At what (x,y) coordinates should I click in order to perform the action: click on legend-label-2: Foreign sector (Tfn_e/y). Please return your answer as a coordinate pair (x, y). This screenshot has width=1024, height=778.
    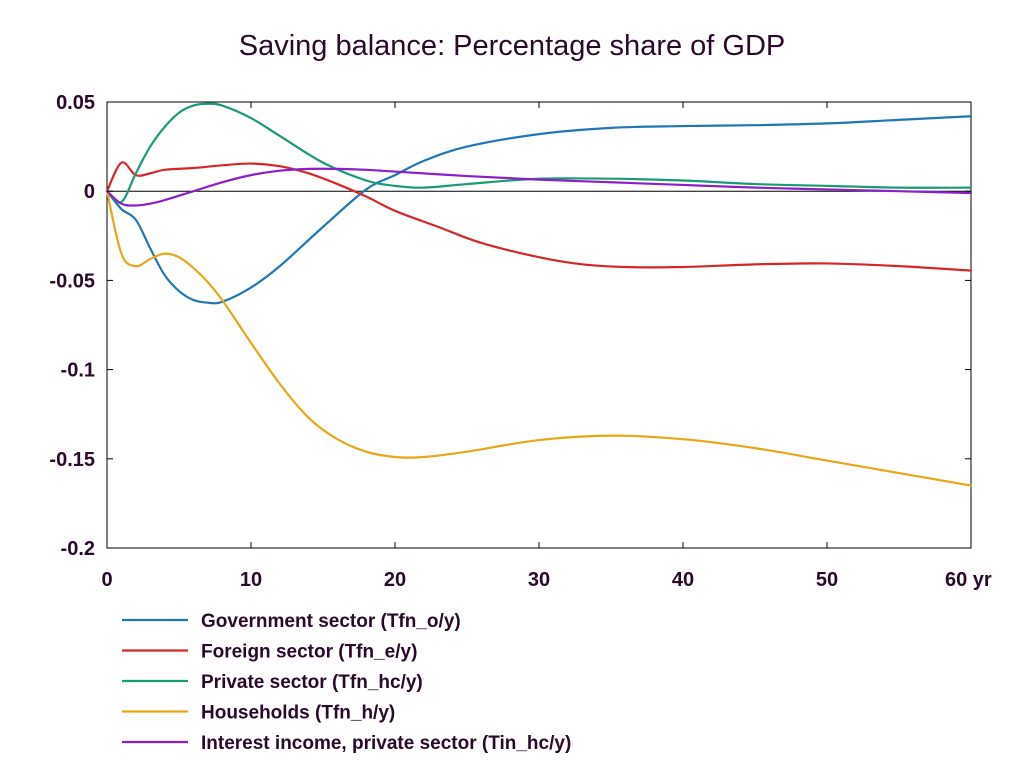
    Looking at the image, I should click on (309, 652).